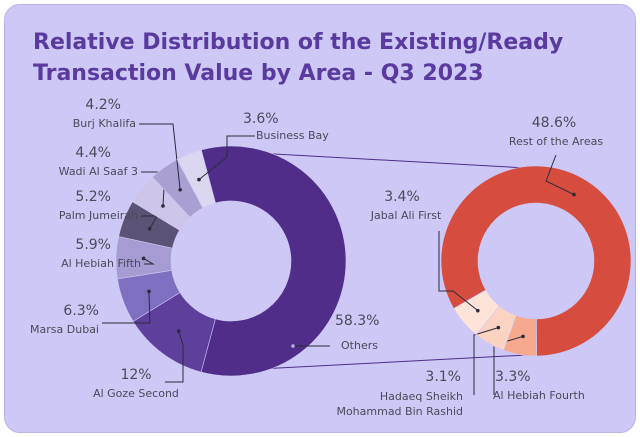  Describe the element at coordinates (357, 321) in the screenshot. I see `value-label: 58.3%` at that location.